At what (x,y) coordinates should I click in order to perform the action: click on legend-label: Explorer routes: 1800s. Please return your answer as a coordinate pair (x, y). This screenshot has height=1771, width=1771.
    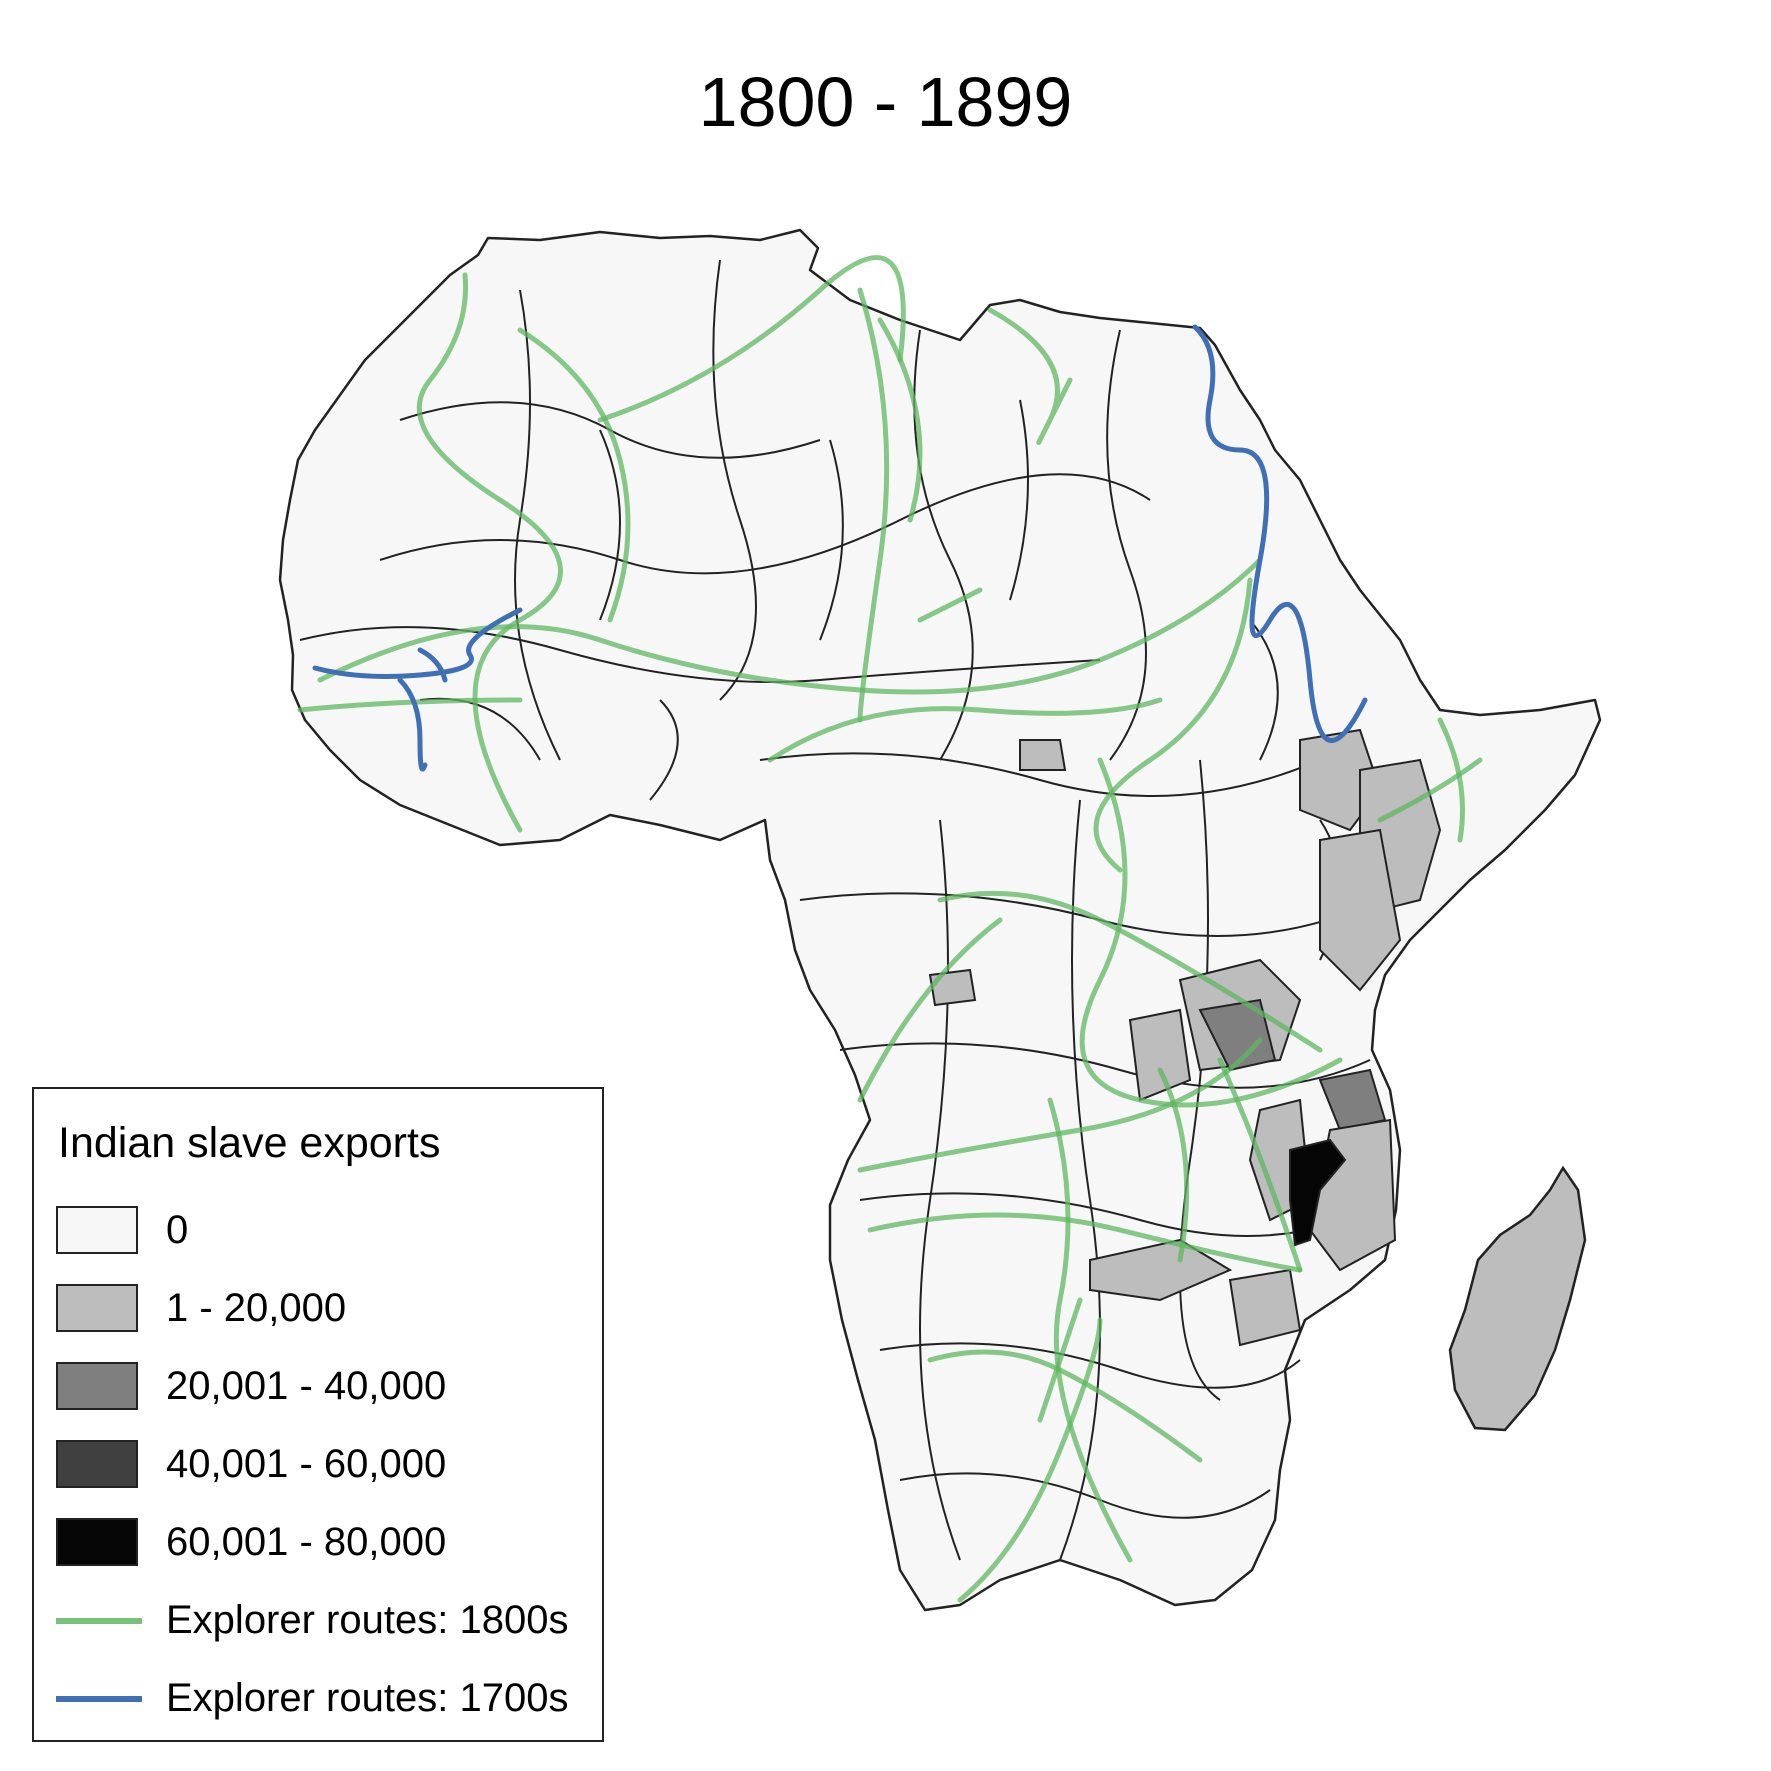
    Looking at the image, I should click on (367, 1620).